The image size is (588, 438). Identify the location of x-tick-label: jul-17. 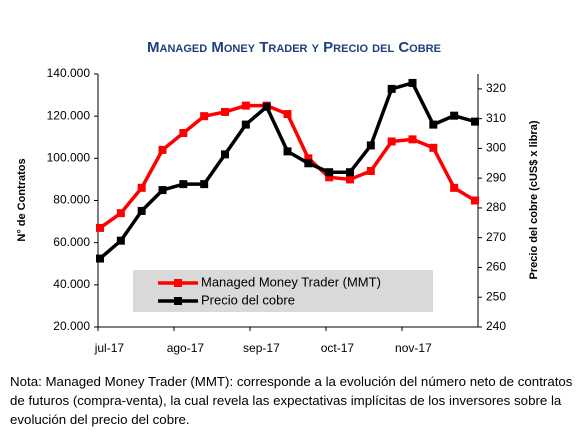
(109, 348).